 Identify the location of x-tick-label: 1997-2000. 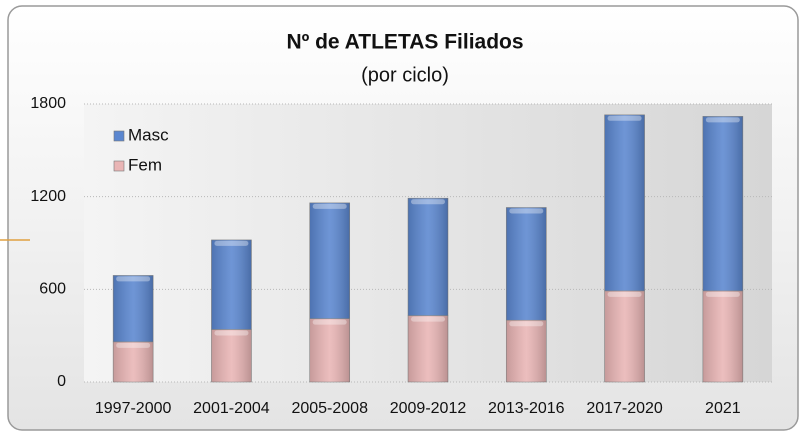
(133, 408).